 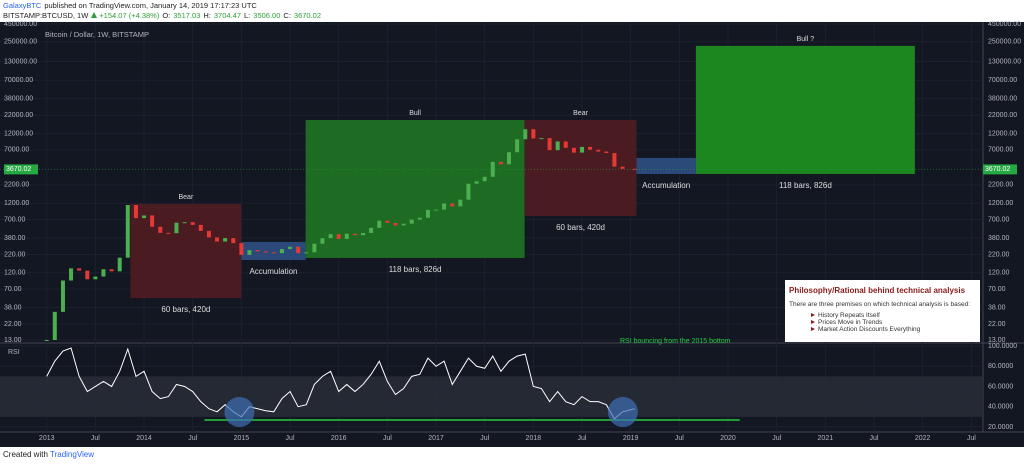 I want to click on y-tick-label: 7000.00, so click(x=16, y=150).